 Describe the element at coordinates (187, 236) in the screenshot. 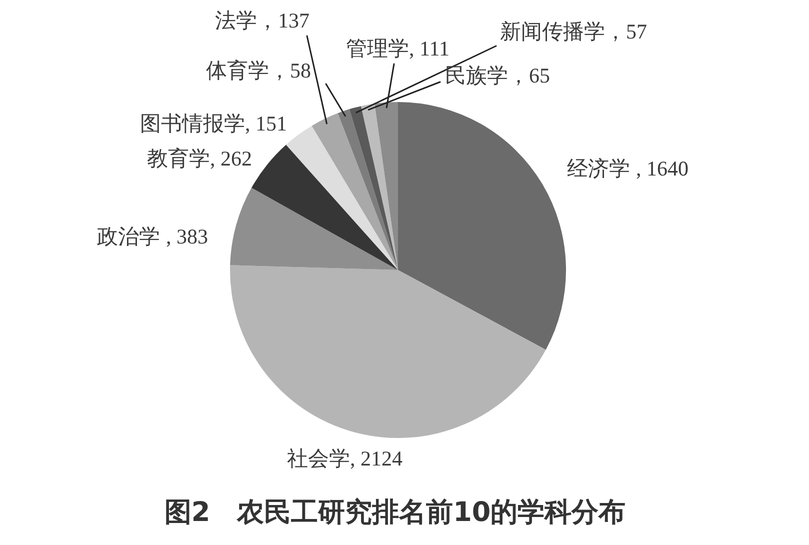

I see `data-label: , 383` at that location.